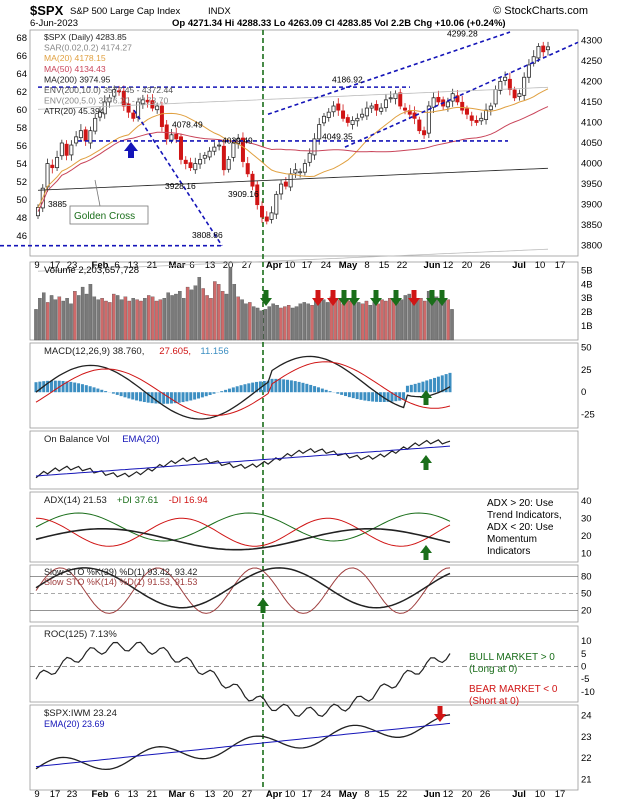  Describe the element at coordinates (21, 236) in the screenshot. I see `atr-tick-label: 46` at that location.